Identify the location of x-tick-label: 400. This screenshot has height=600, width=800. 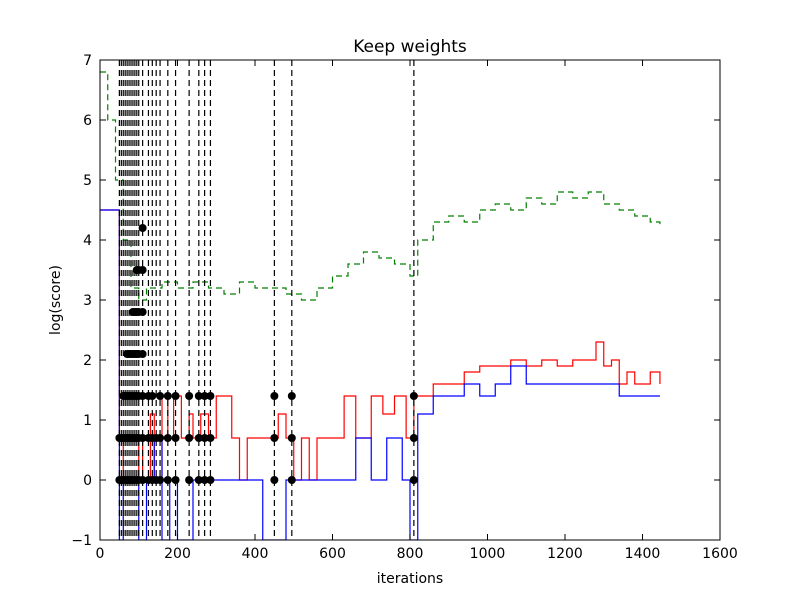
(255, 554).